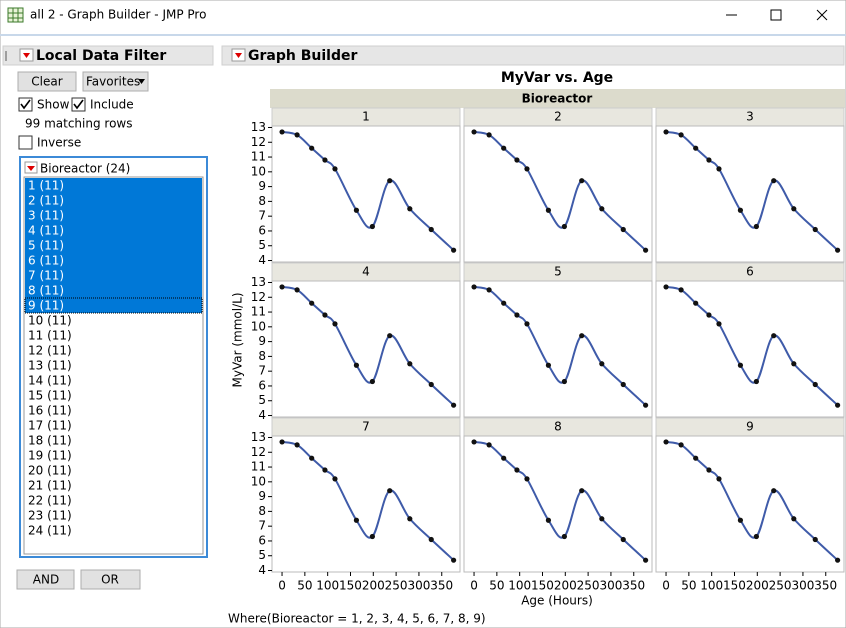  What do you see at coordinates (750, 349) in the screenshot?
I see `plot-area` at bounding box center [750, 349].